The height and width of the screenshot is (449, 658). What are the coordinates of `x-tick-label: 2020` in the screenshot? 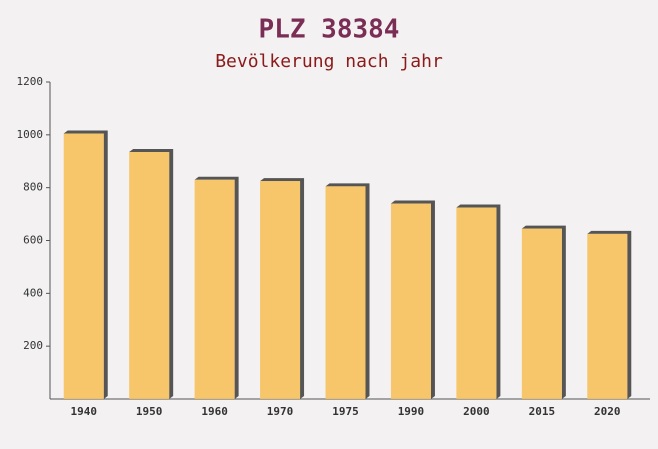 It's located at (607, 411).